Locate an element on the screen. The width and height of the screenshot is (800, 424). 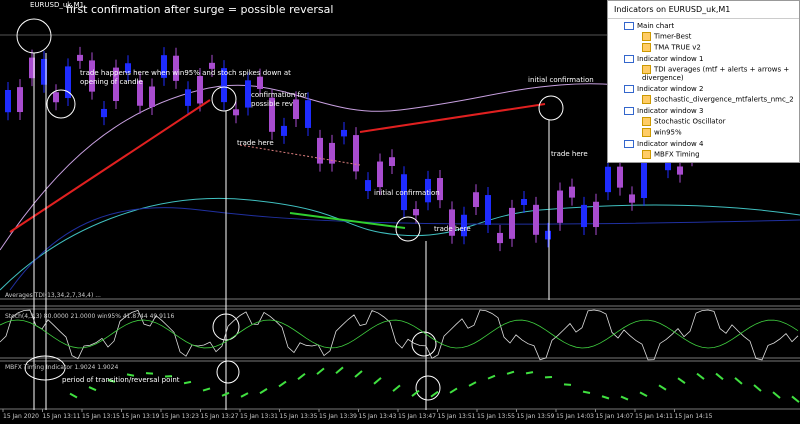
tree-item: Stochastic Oscillator is located at coordinates (720, 121).